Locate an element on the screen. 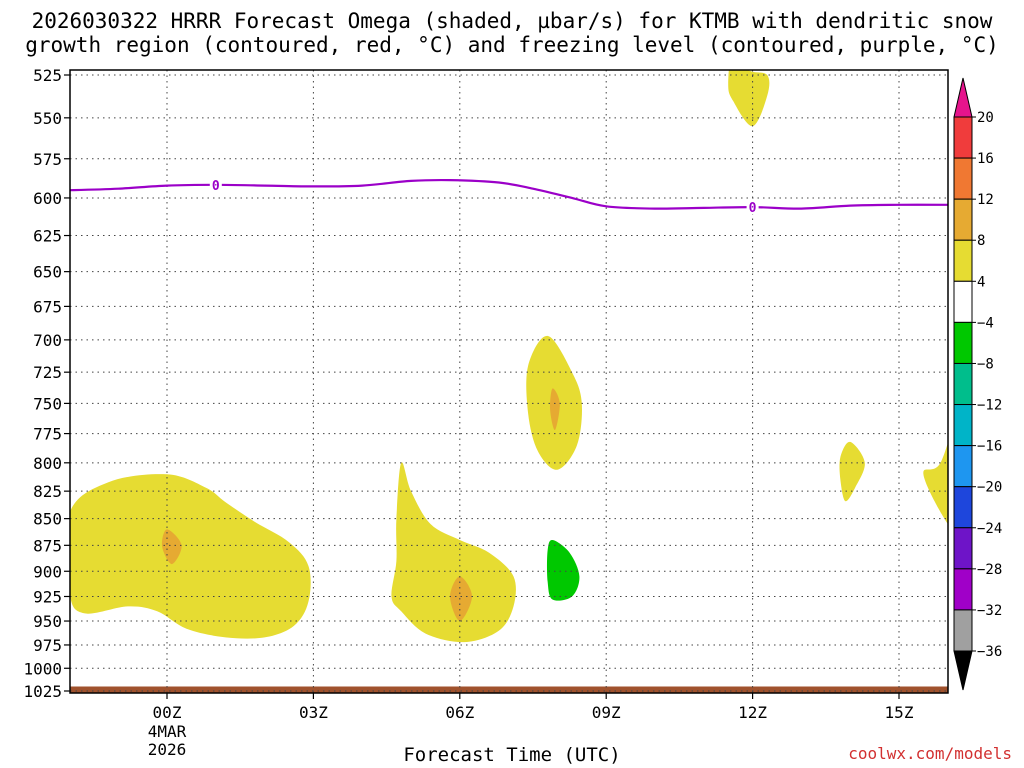 The width and height of the screenshot is (1024, 768). freezing-level-layer: 00 is located at coordinates (509, 196).